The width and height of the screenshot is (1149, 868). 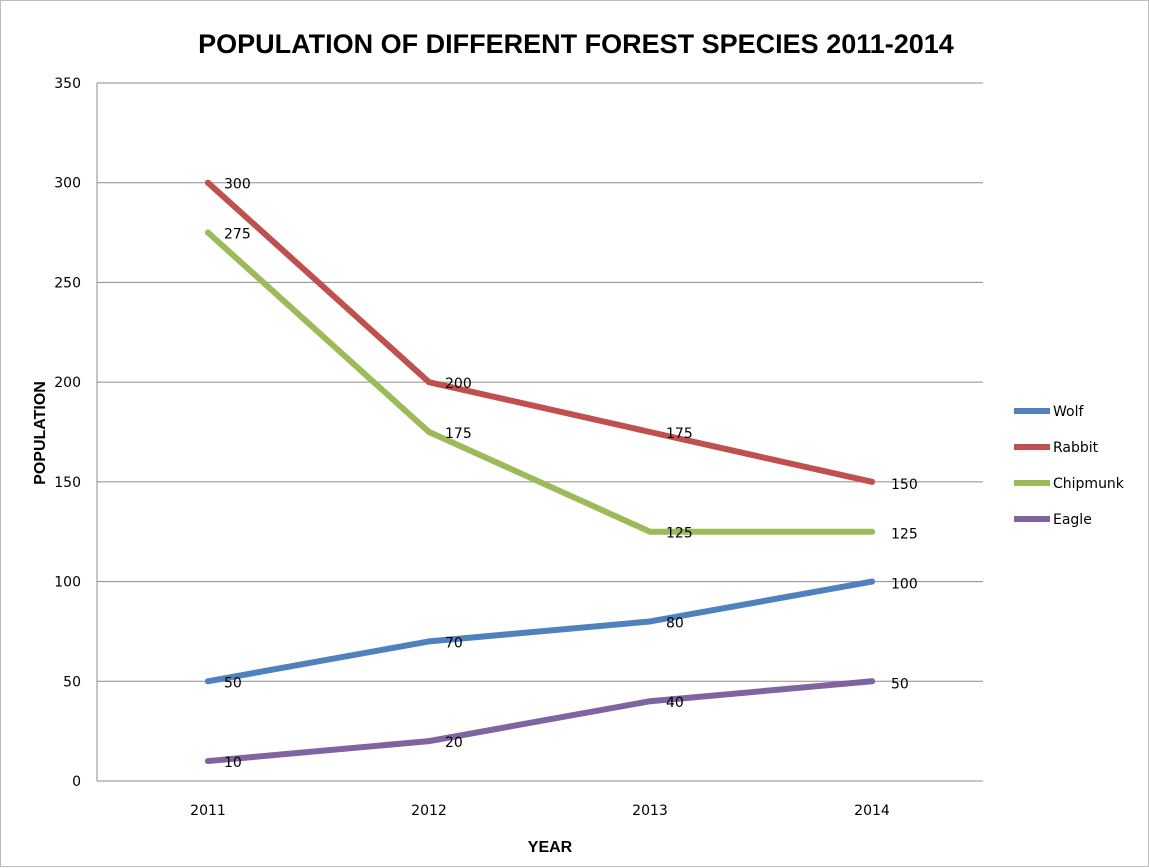 I want to click on data-label-wolf: 50, so click(x=233, y=683).